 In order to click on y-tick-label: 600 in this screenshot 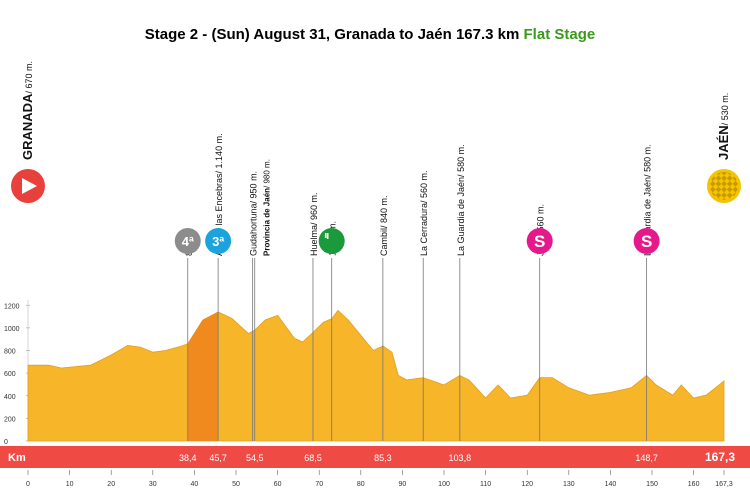, I will do `click(10, 374)`.